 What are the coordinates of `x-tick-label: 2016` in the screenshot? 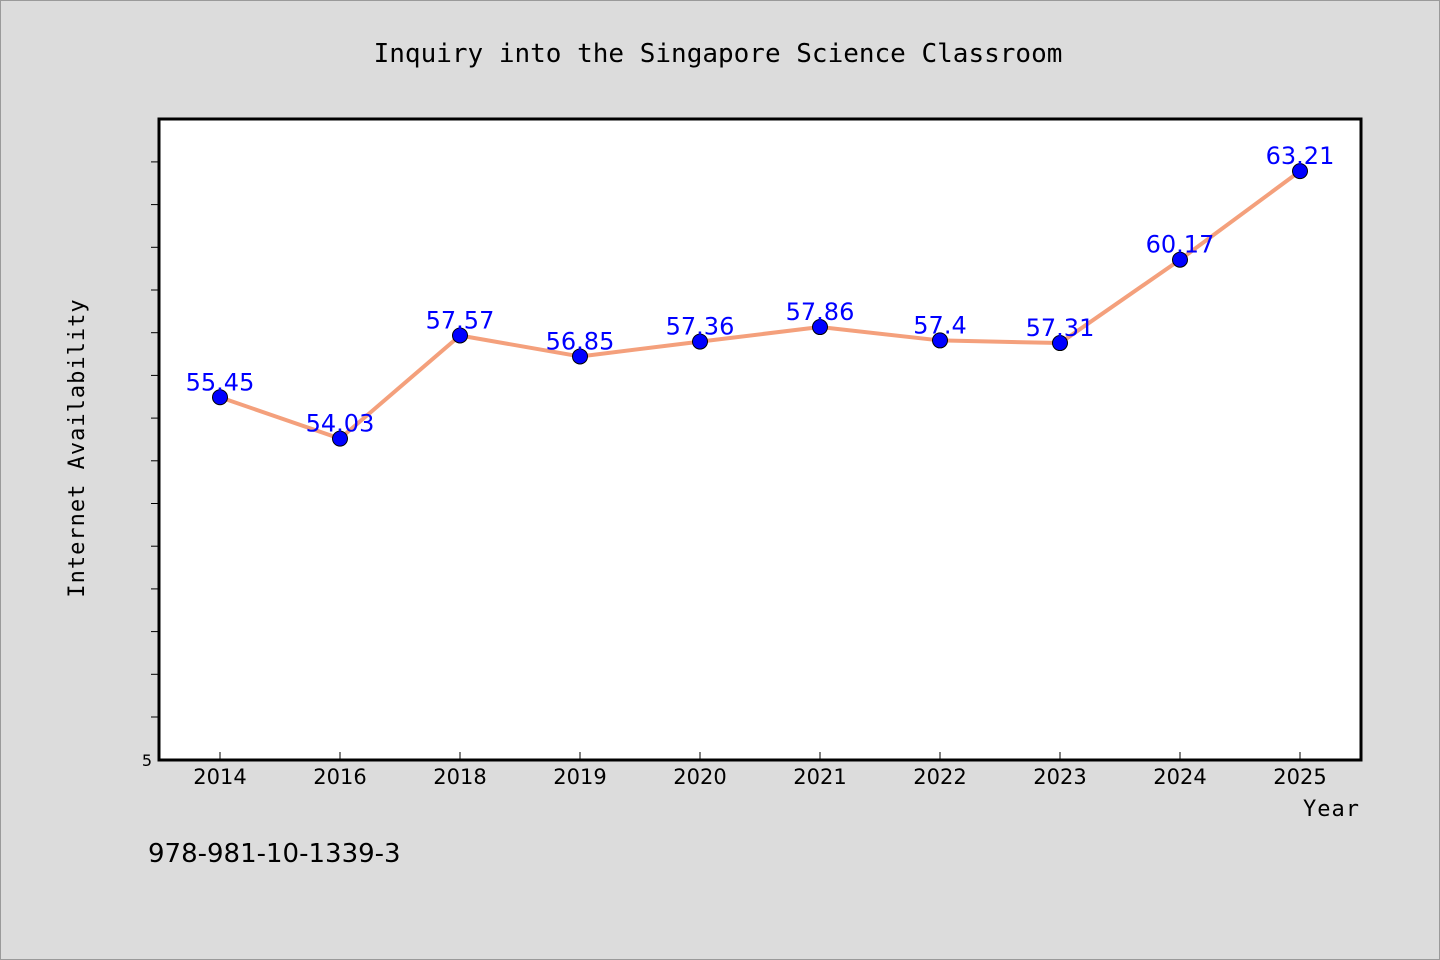 It's located at (339, 777).